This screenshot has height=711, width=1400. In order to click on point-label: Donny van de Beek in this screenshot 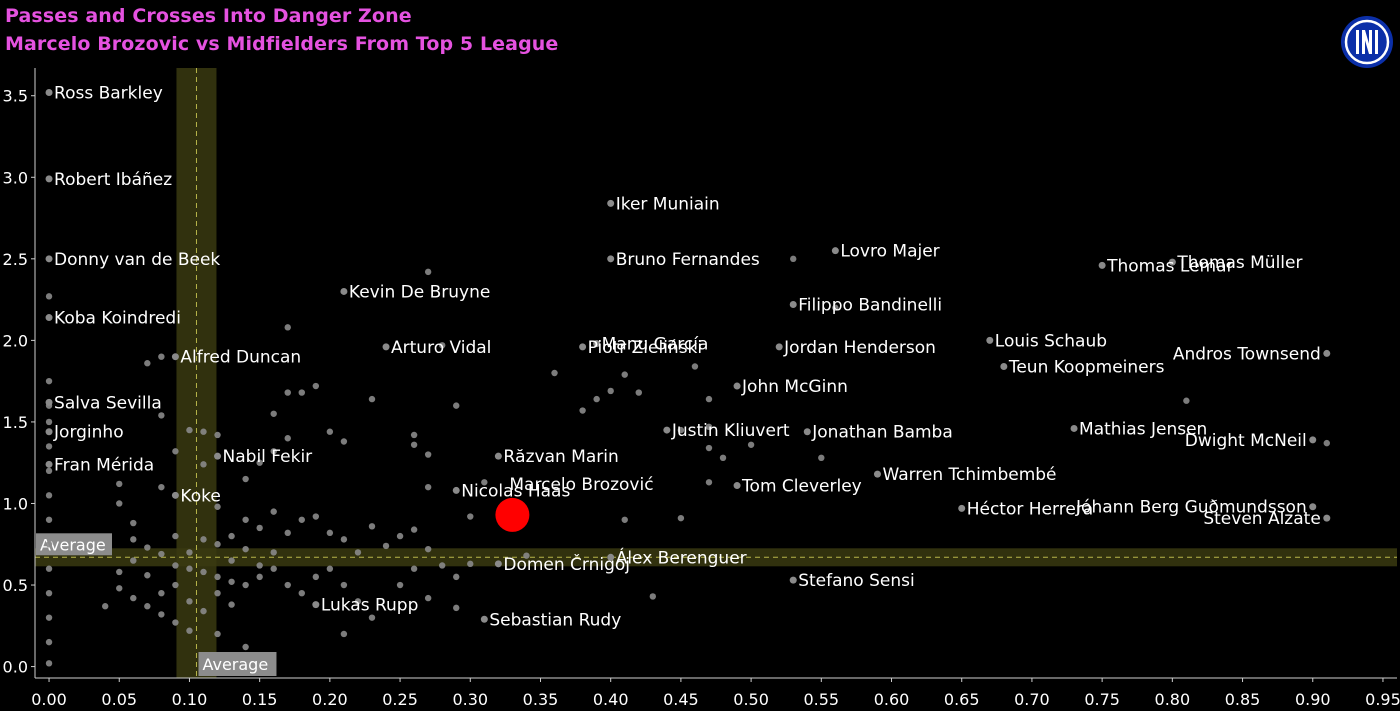, I will do `click(137, 260)`.